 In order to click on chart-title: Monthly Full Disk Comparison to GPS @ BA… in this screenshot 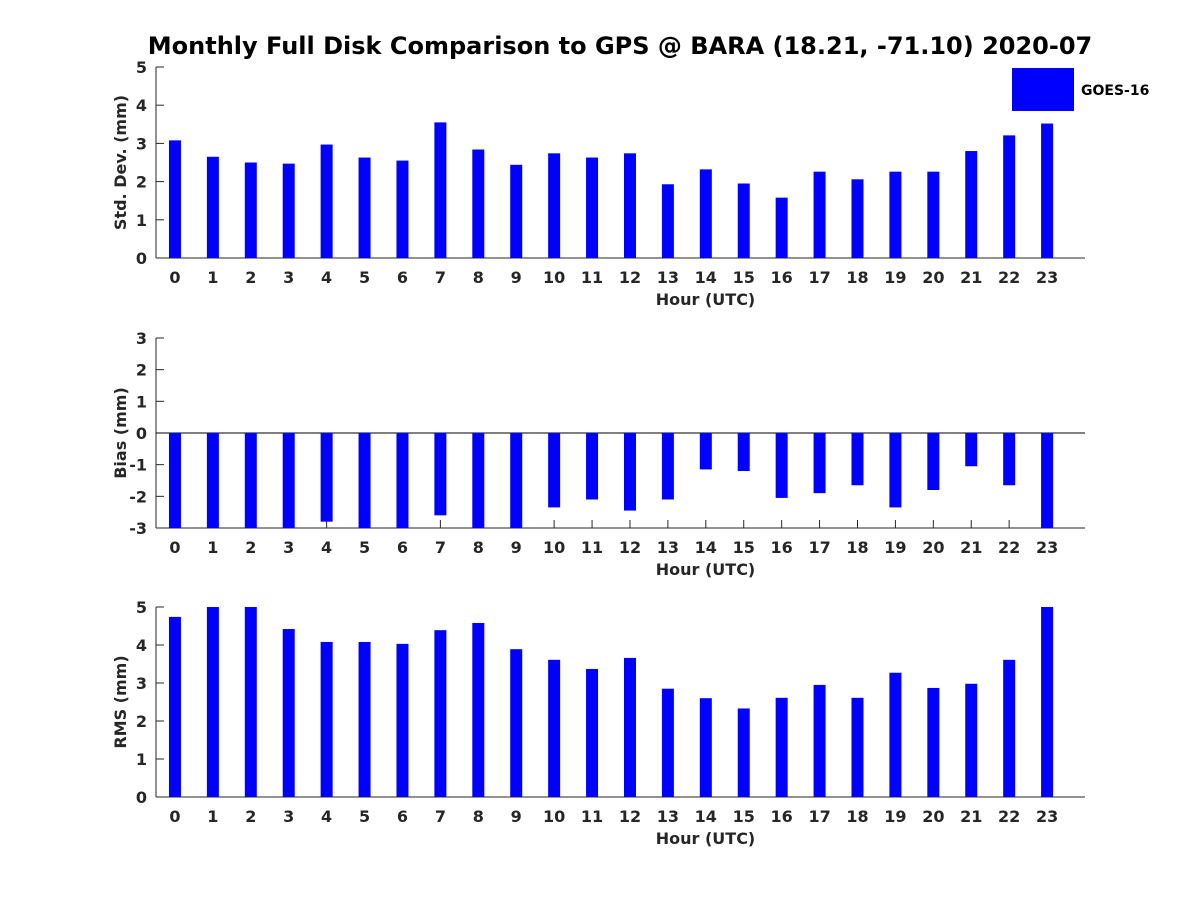, I will do `click(620, 46)`.